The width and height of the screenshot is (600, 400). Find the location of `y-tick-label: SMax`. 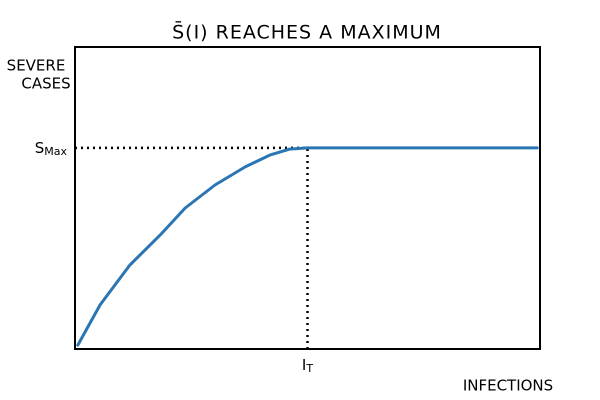

y-tick-label: SMax is located at coordinates (51, 148).